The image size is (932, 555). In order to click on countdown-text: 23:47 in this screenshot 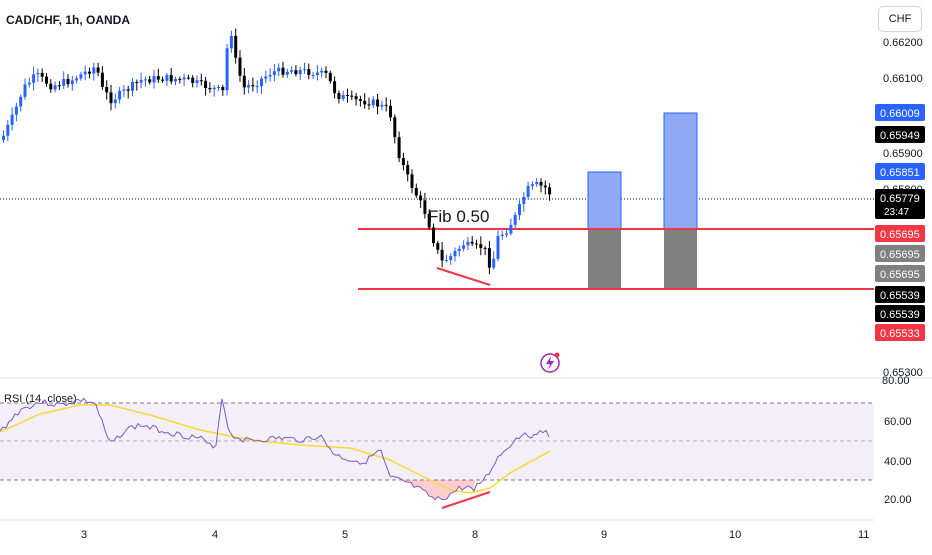, I will do `click(896, 212)`.